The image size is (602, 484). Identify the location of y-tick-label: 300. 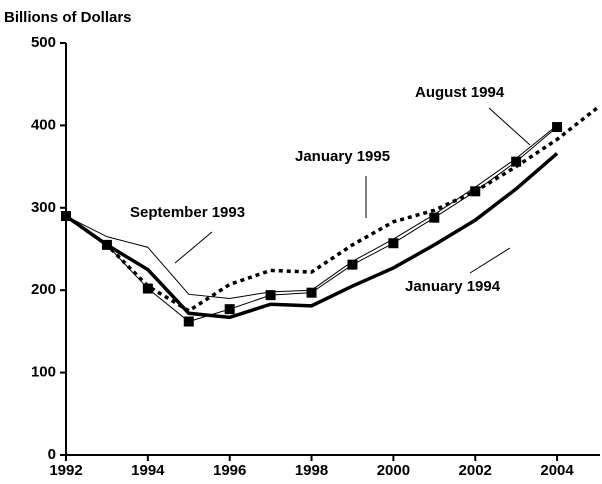
(43, 207).